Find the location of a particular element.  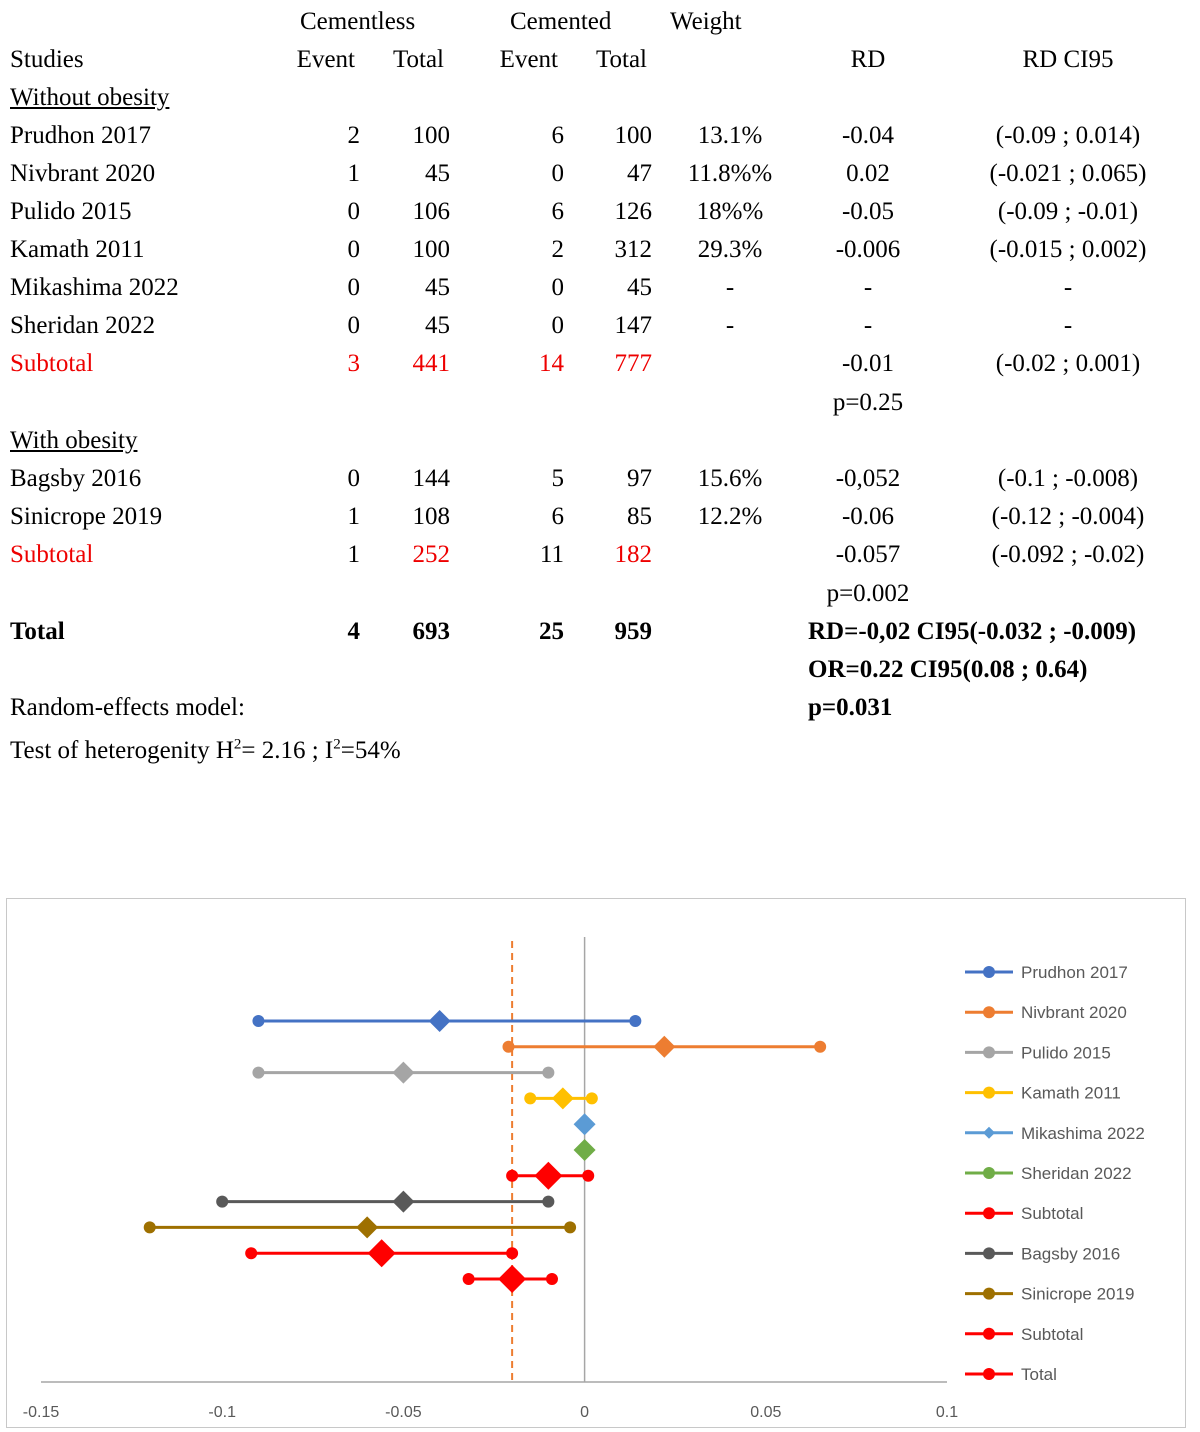

legend-label: Pulido 2015 is located at coordinates (1066, 1052).